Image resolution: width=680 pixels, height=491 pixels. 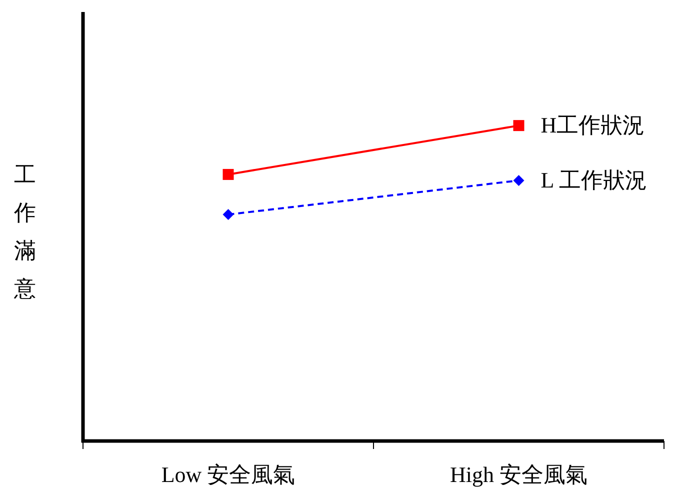 I want to click on series-label: H工作狀況, so click(x=592, y=125).